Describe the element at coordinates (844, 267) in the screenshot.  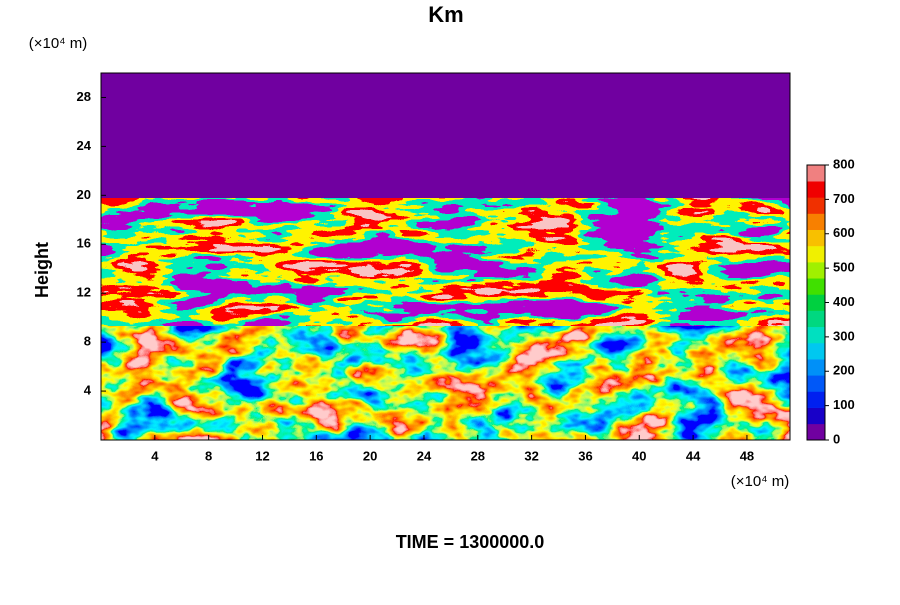
I see `colorbar-tick-label: 500` at that location.